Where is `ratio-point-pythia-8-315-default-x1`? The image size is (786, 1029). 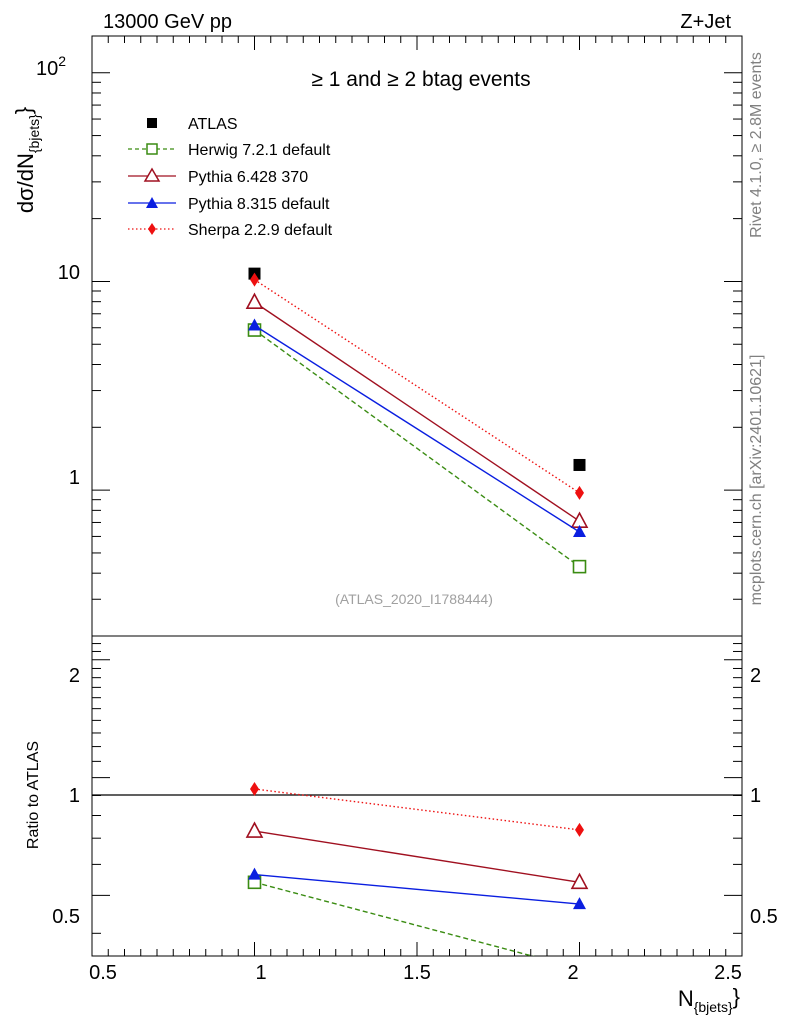 ratio-point-pythia-8-315-default-x1 is located at coordinates (254, 873).